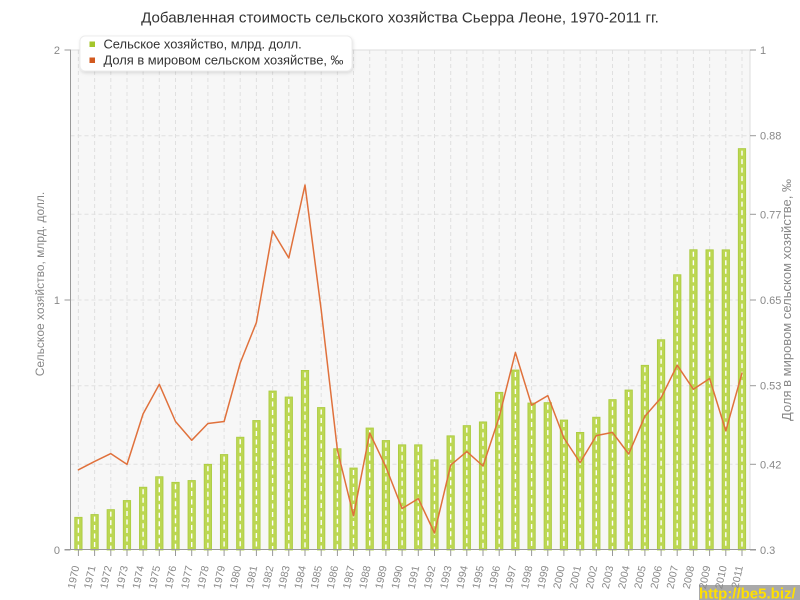  Describe the element at coordinates (656, 576) in the screenshot. I see `svg-text: 2006` at that location.